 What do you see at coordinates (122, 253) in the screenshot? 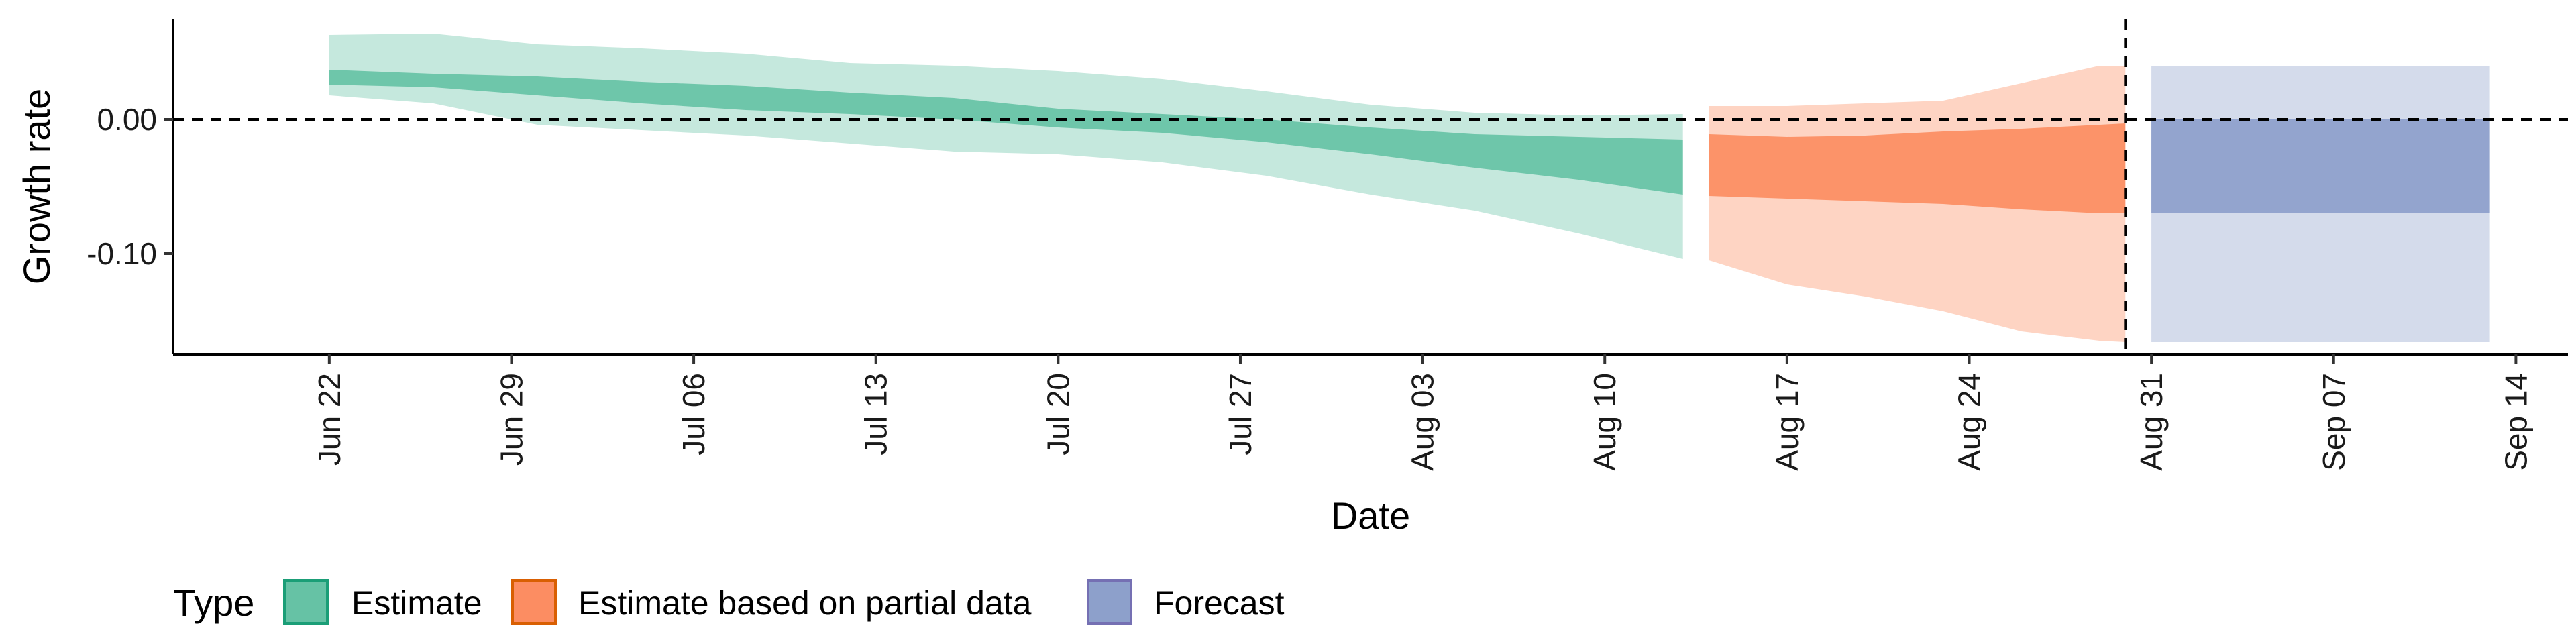
I see `y-tick-label: -0.10` at bounding box center [122, 253].